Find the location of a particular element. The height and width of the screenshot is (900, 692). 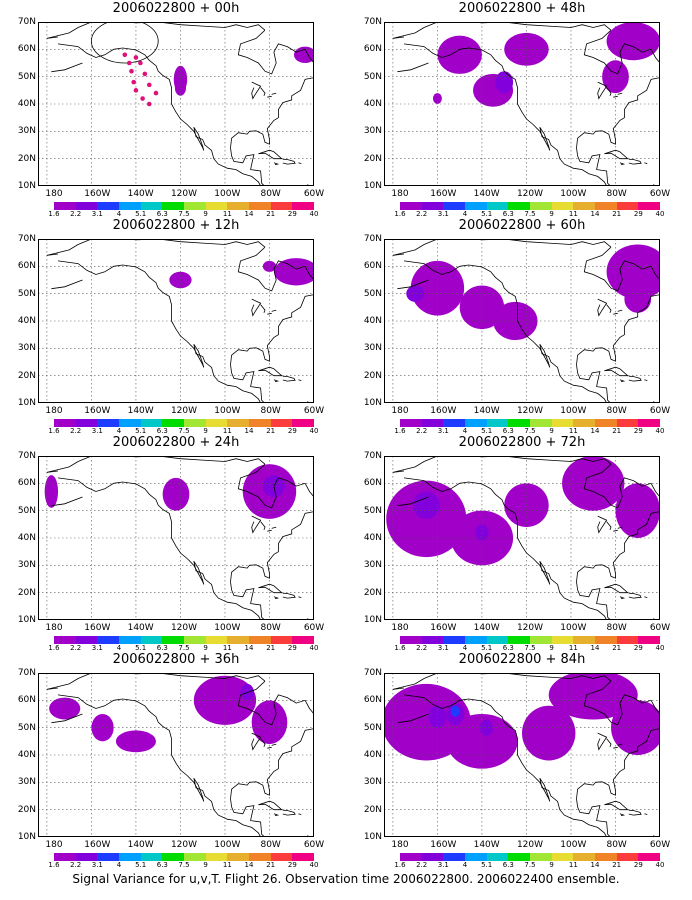

lon-tick-label: 80W is located at coordinates (616, 845).